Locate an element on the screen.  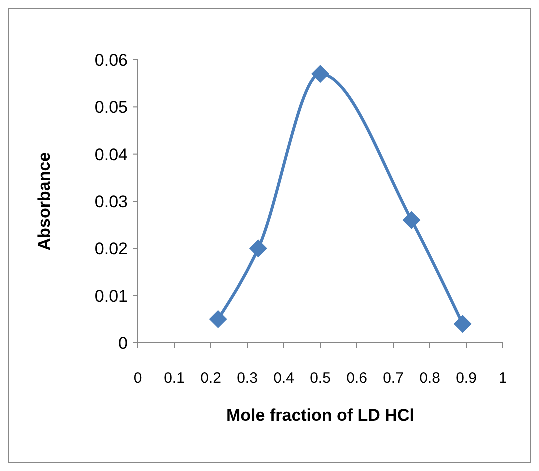
y-tick-label: 0.03 is located at coordinates (111, 202).